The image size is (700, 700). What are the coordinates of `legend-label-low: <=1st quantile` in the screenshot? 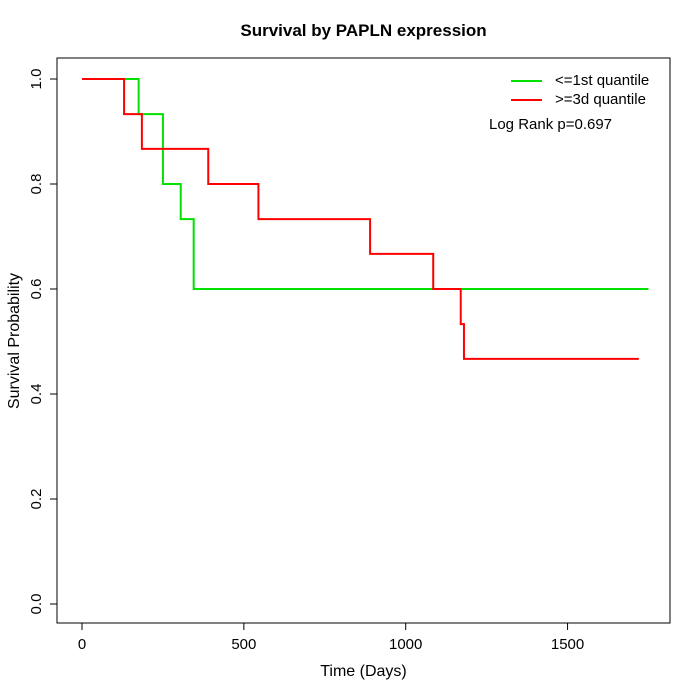 It's located at (602, 80).